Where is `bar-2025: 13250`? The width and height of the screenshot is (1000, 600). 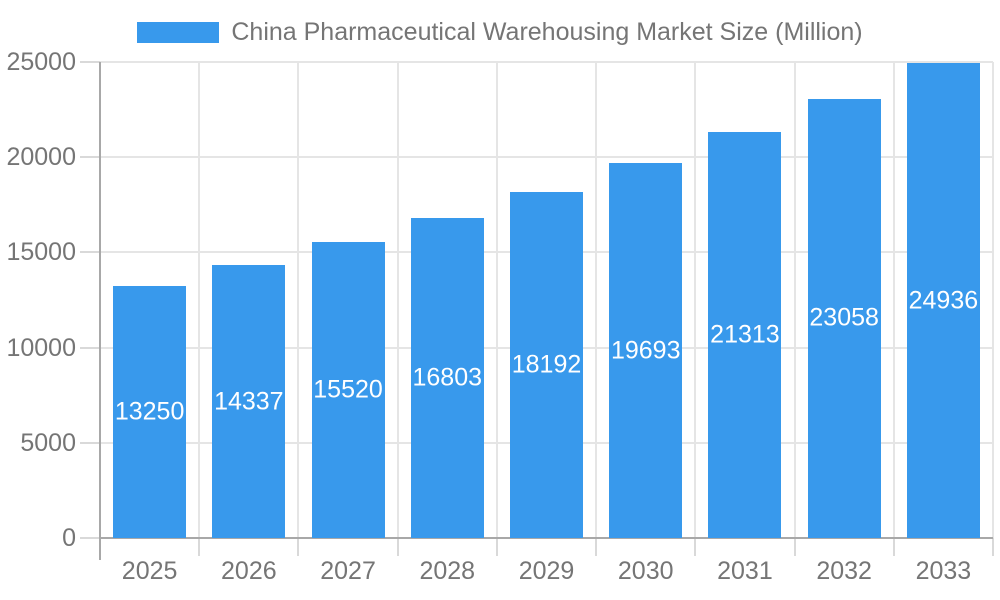
bar-2025: 13250 is located at coordinates (150, 411).